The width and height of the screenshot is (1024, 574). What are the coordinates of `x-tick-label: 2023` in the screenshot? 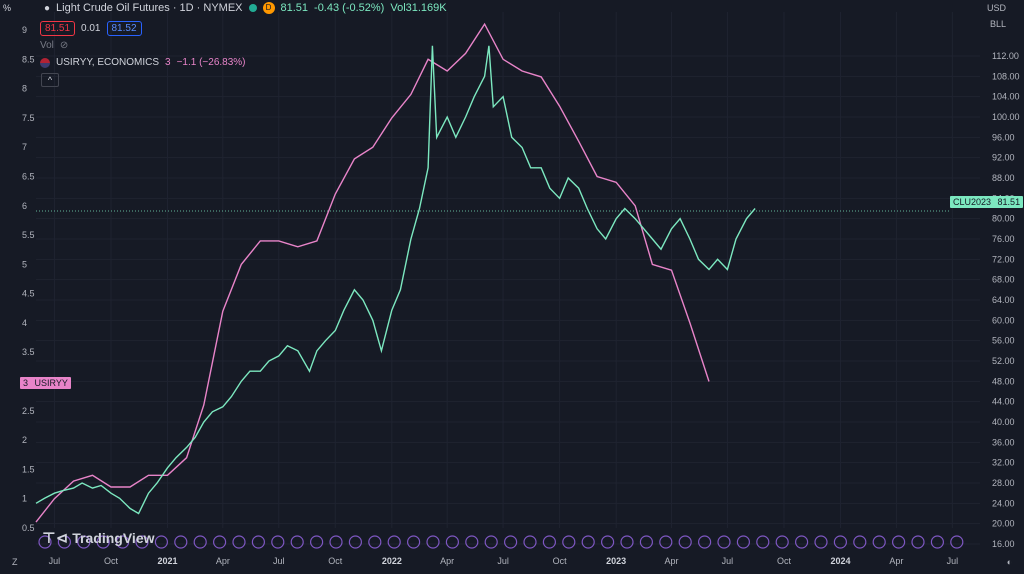 It's located at (616, 561).